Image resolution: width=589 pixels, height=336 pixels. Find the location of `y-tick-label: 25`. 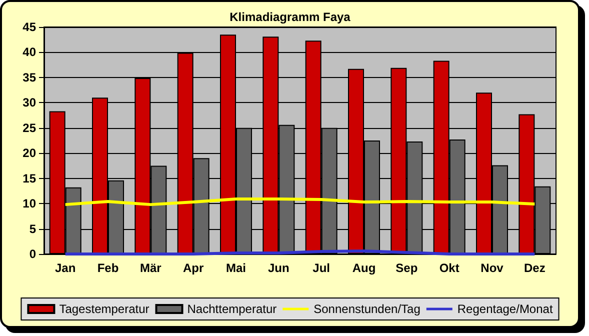

y-tick-label: 25 is located at coordinates (29, 127).